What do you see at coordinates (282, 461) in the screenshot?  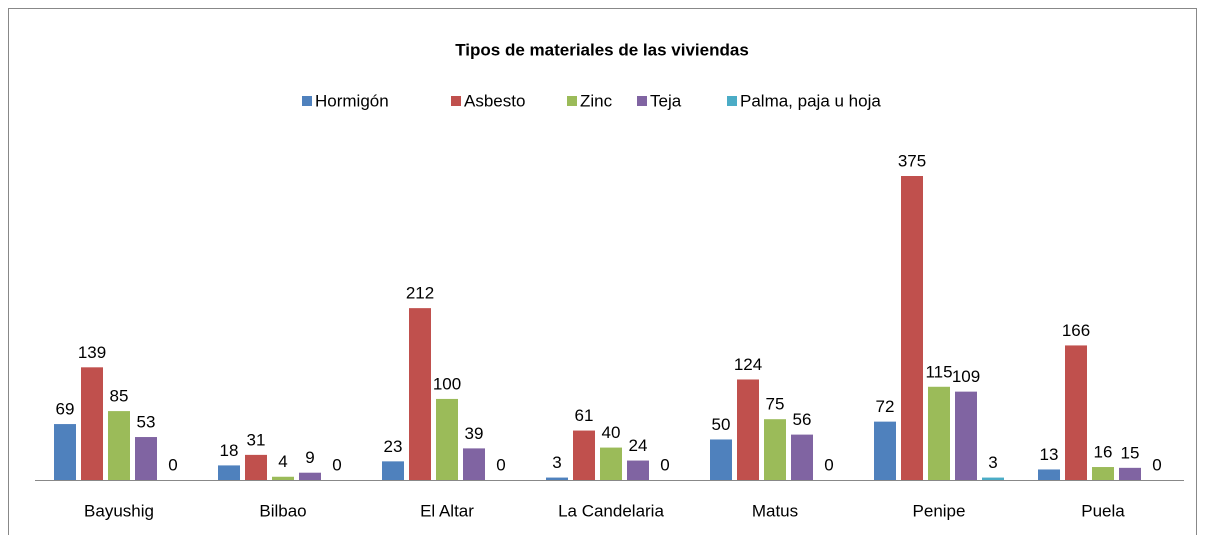 I see `data-label: 4` at bounding box center [282, 461].